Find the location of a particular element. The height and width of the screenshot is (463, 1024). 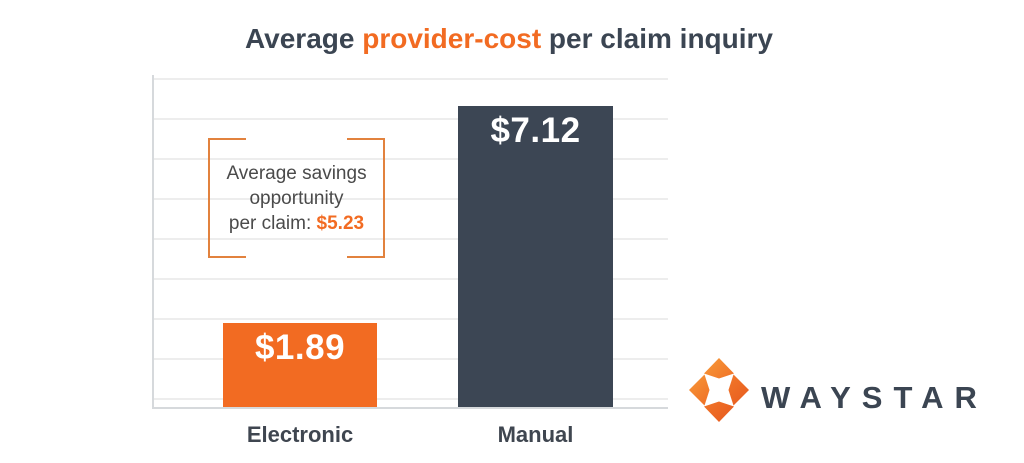

annotation-line-1: Average savings is located at coordinates (296, 173).